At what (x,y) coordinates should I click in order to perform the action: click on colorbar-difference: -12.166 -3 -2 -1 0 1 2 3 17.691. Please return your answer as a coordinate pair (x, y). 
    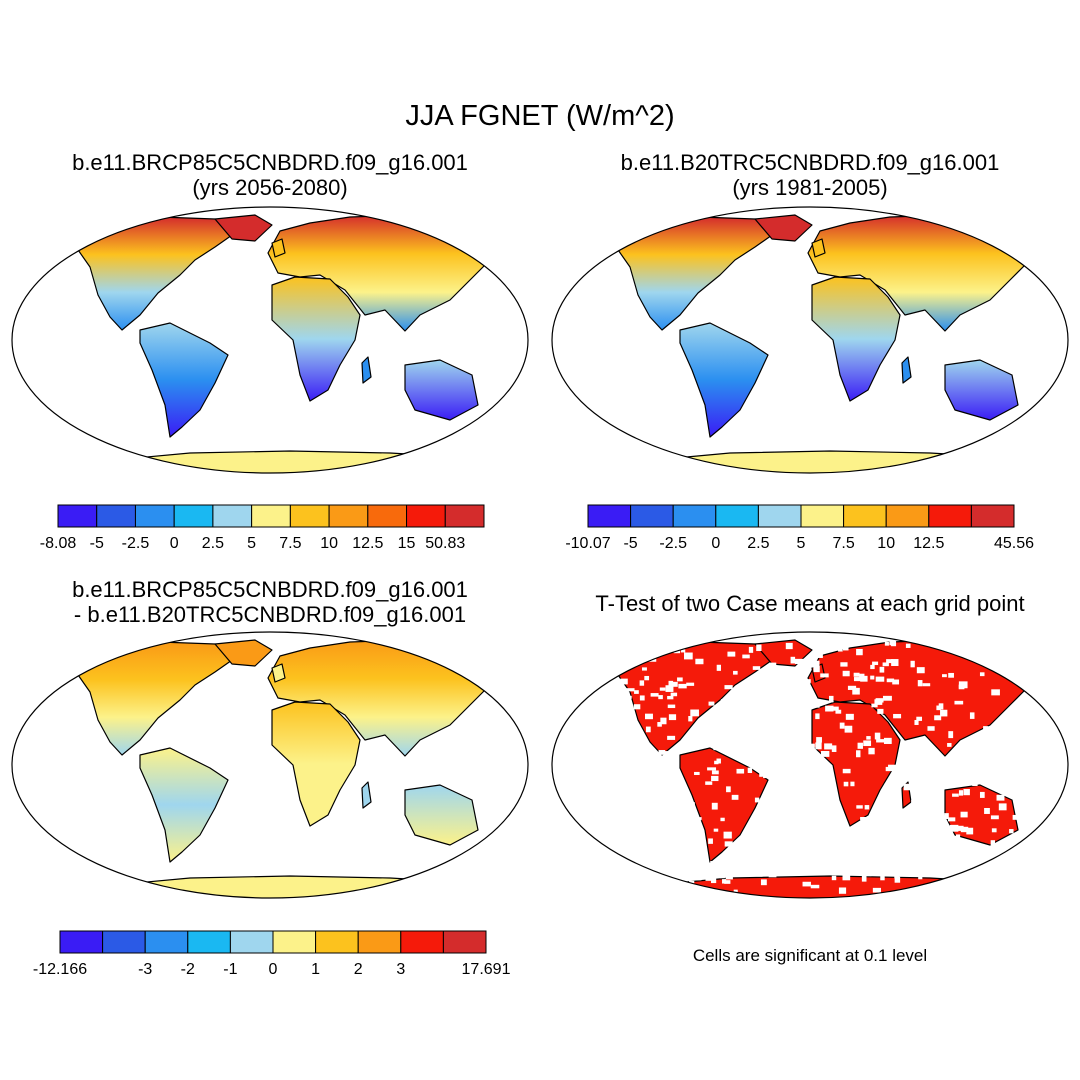
    Looking at the image, I should click on (272, 954).